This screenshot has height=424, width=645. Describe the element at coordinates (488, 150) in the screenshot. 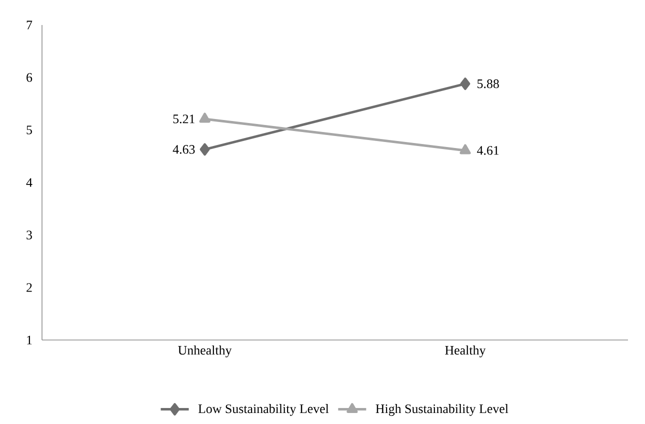

I see `data-label: 4.61` at that location.